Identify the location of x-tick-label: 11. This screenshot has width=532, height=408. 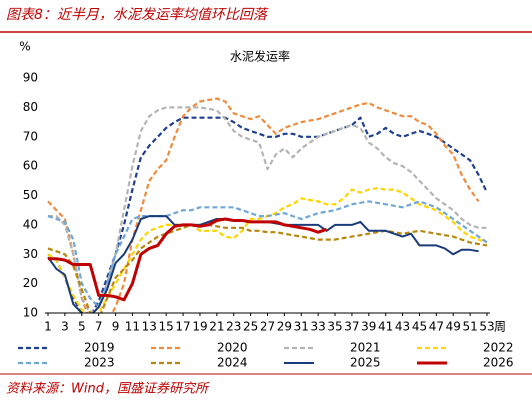
(132, 327).